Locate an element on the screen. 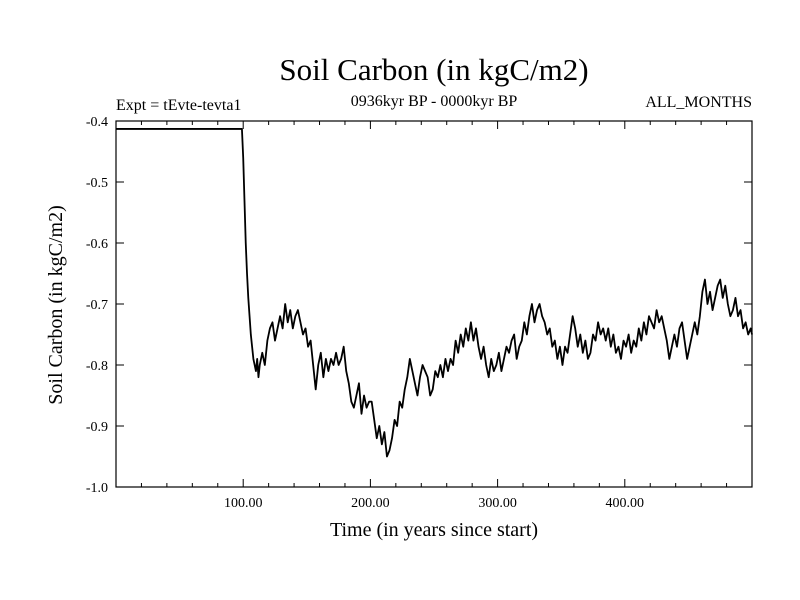 Image resolution: width=800 pixels, height=600 pixels. x-tick-label: 300.00 is located at coordinates (497, 503).